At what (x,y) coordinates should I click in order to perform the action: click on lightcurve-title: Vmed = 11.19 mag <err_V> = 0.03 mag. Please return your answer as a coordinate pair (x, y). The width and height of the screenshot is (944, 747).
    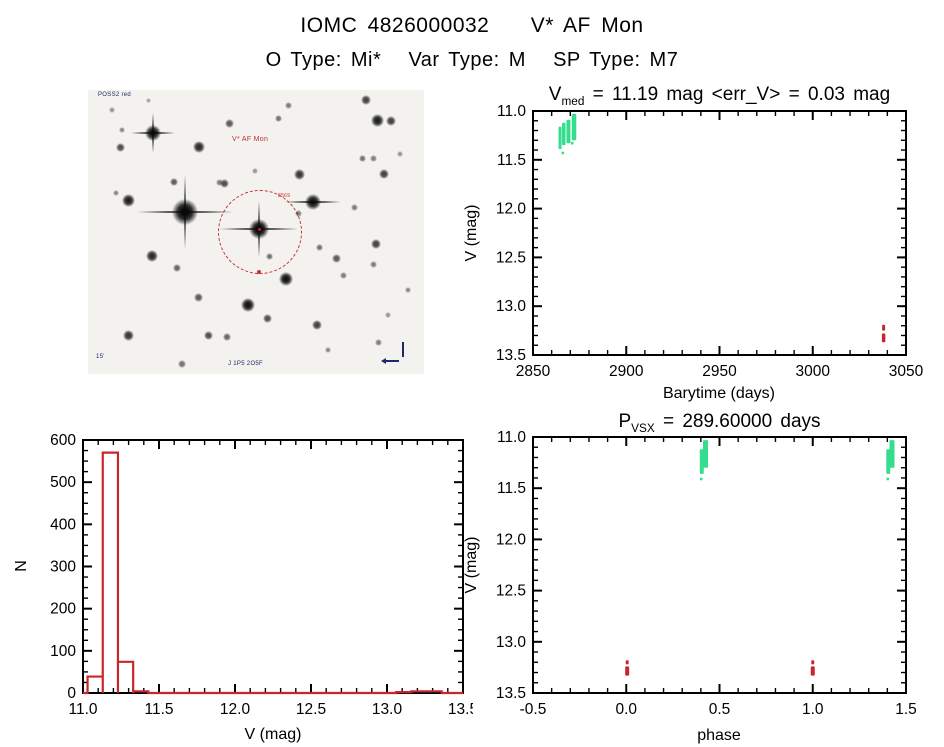
    Looking at the image, I should click on (719, 96).